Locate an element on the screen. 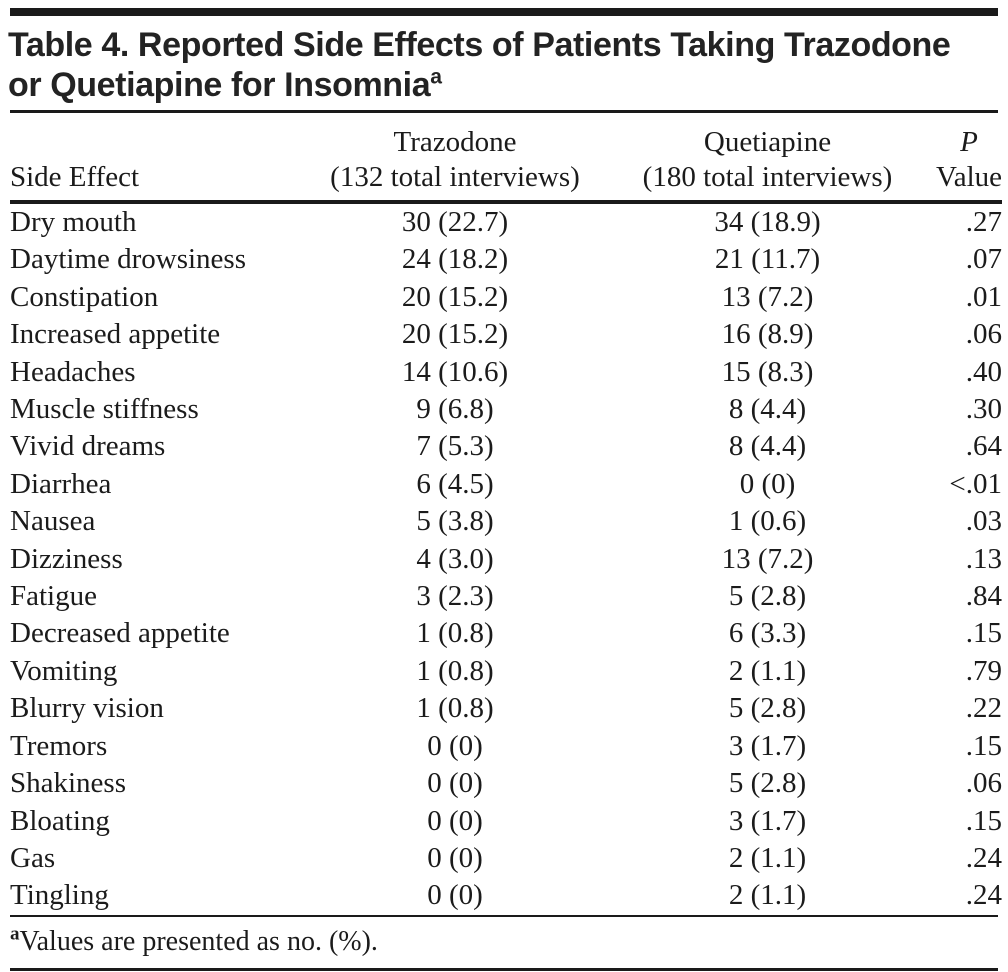 The height and width of the screenshot is (972, 1008). header-quetiapine: Quetiapine (180 total interviews) is located at coordinates (767, 158).